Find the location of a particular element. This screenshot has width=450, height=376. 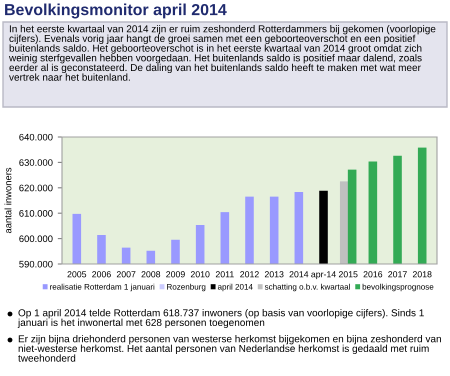

x-tick-label: 2017 is located at coordinates (397, 274).